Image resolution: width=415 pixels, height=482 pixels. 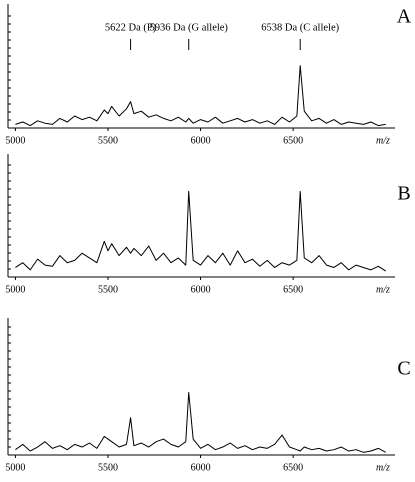 What do you see at coordinates (131, 27) in the screenshot?
I see `annotation: 5622 Da (P)` at bounding box center [131, 27].